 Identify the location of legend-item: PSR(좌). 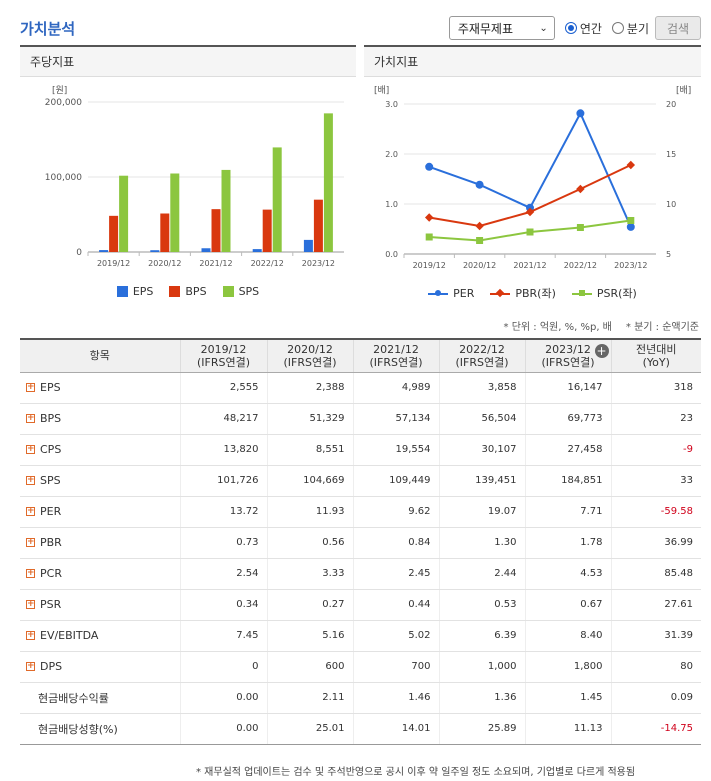
(604, 293).